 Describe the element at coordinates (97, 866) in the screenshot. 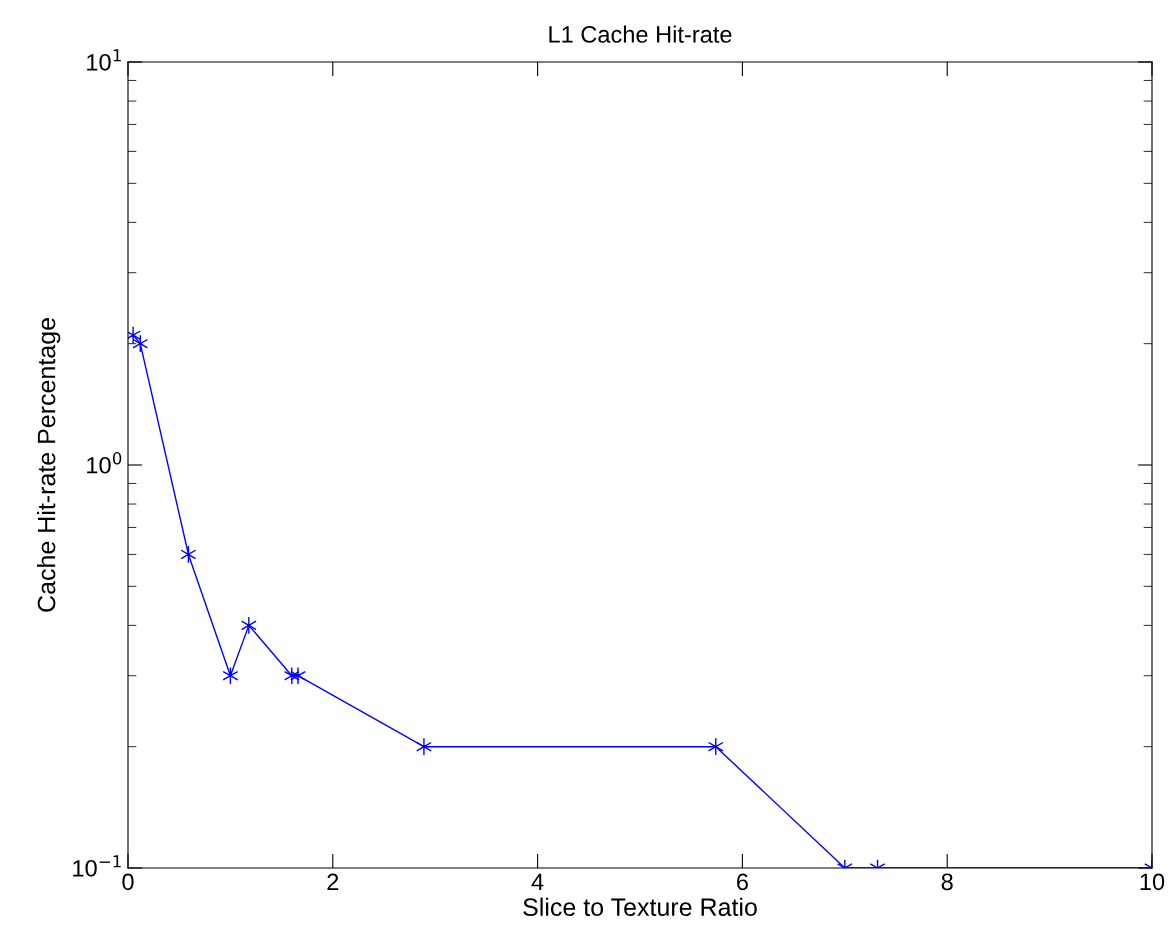

I see `y-tick-label: 10$^{−1}$` at that location.